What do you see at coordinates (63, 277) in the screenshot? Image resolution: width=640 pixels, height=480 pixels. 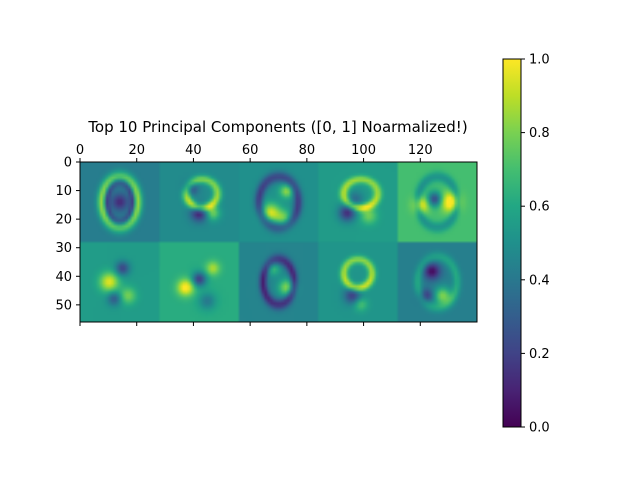 I see `y-tick-label: 40` at bounding box center [63, 277].